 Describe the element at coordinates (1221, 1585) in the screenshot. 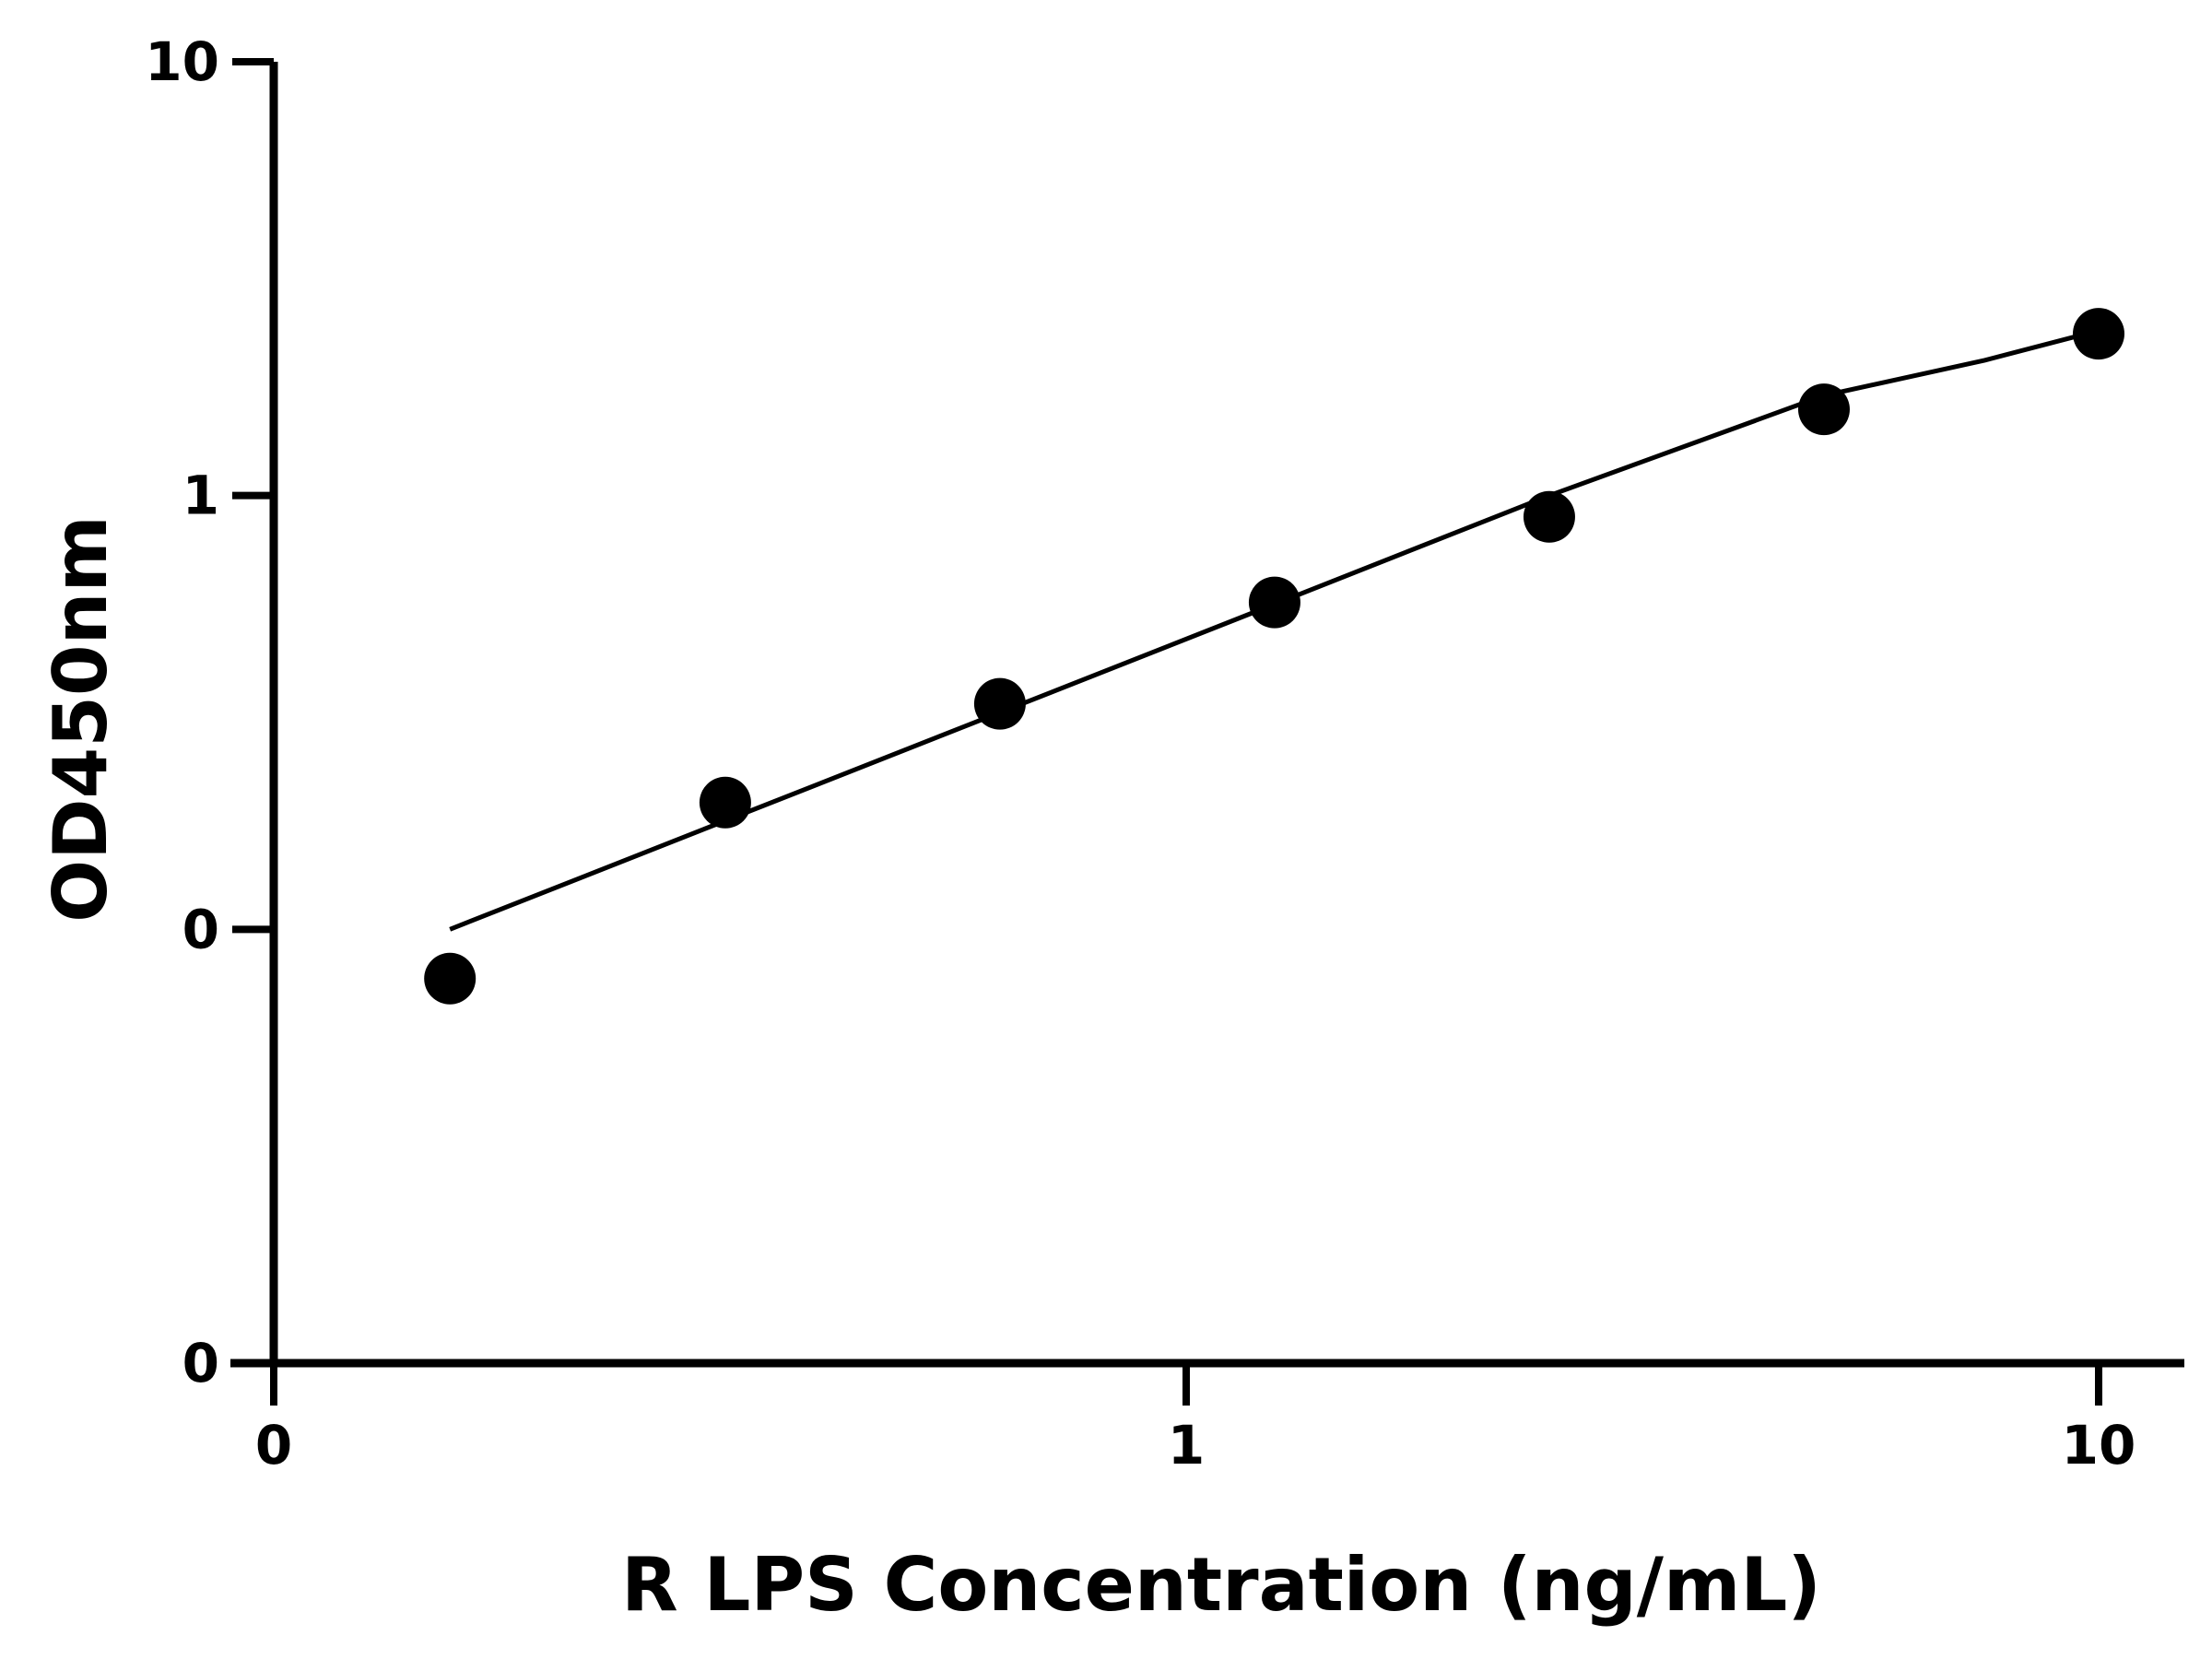

I see `x-axis-title: R LPS Concentration (ng/mL)` at that location.